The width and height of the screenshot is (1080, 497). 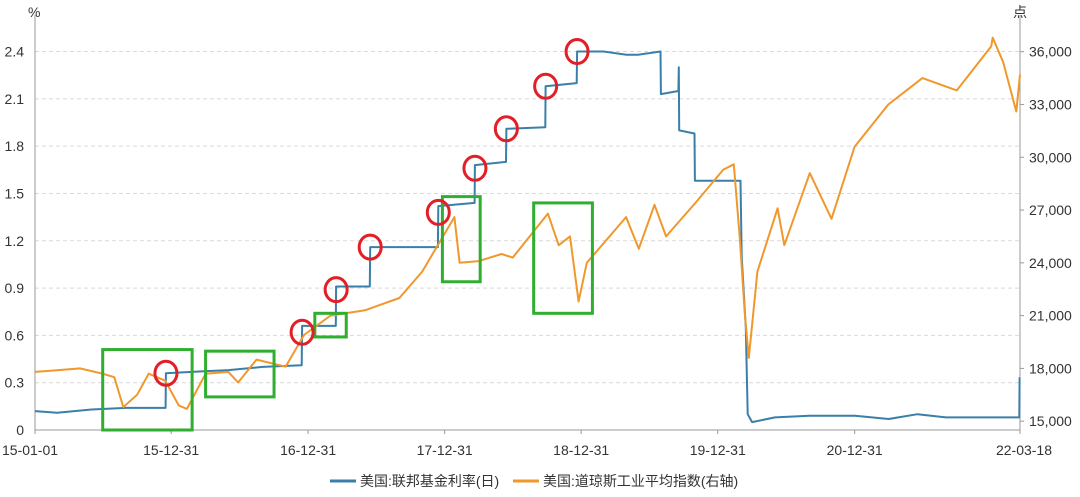 What do you see at coordinates (30, 450) in the screenshot?
I see `x-tick-label: 15-01-01` at bounding box center [30, 450].